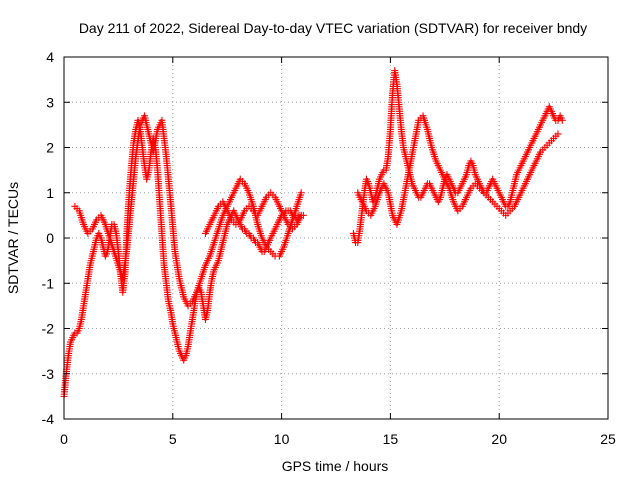 The width and height of the screenshot is (640, 480). What do you see at coordinates (499, 439) in the screenshot?
I see `x-tick-label: 20` at bounding box center [499, 439].